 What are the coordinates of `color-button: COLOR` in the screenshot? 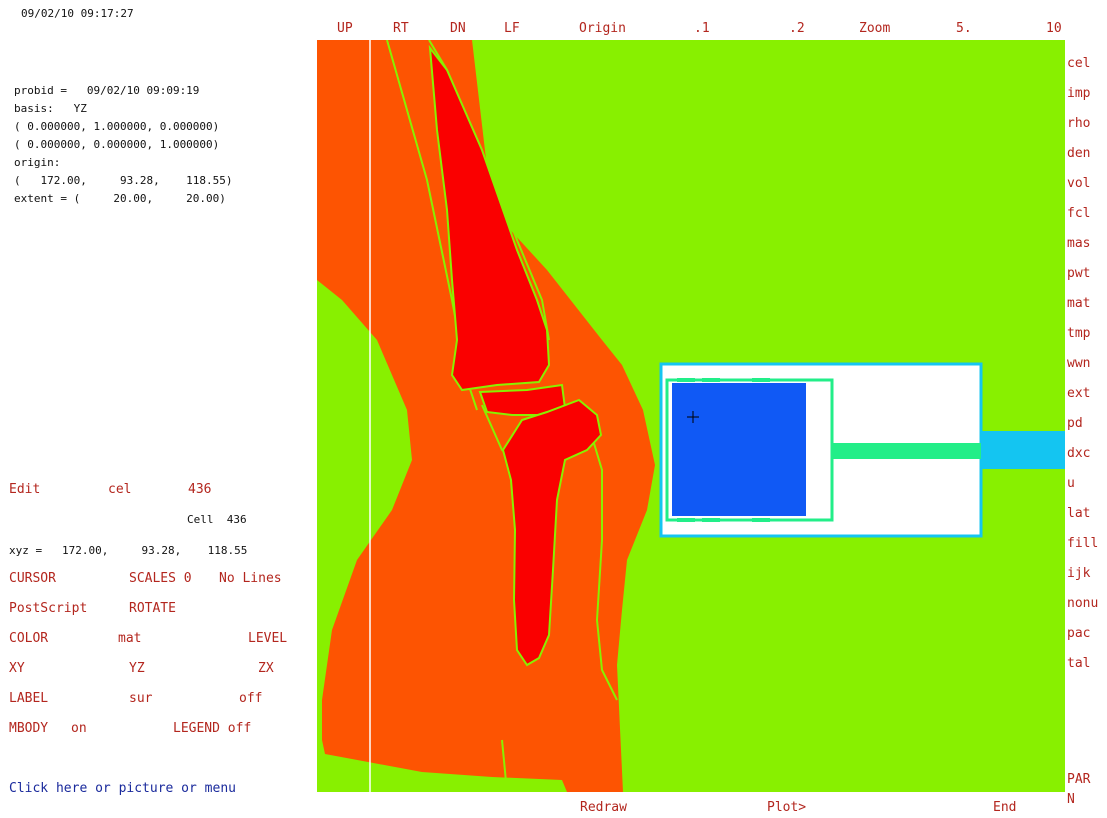 It's located at (29, 638).